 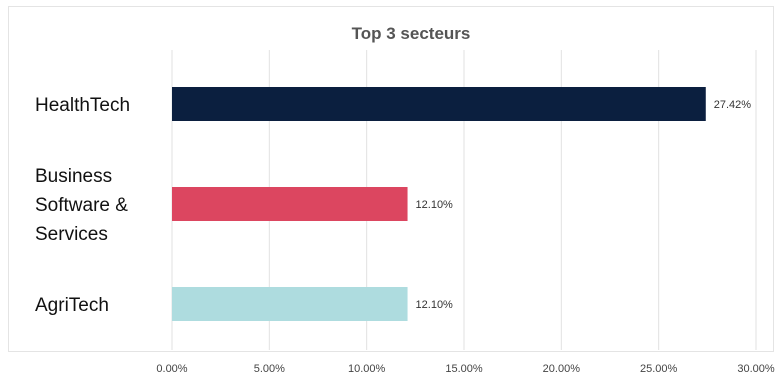 I want to click on x-tick-label: 25.00%, so click(x=659, y=369).